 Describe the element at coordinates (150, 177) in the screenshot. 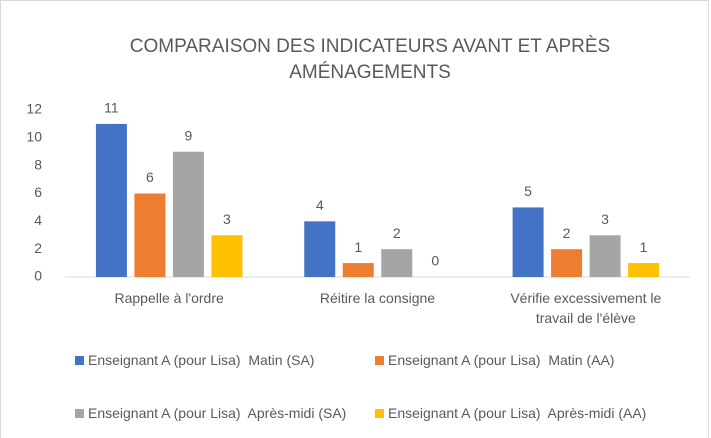

I see `data-label: 6` at that location.